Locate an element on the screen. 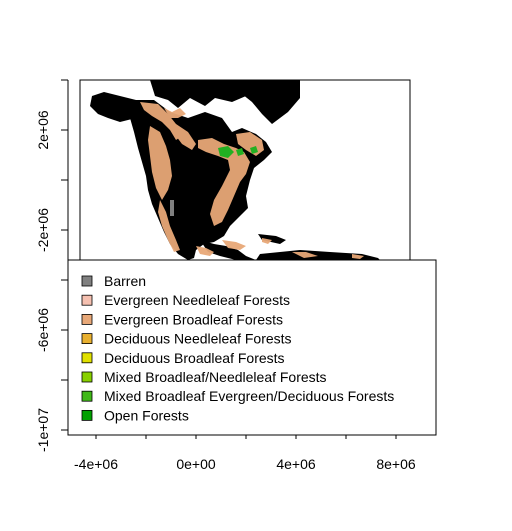 This screenshot has width=512, height=531. y-tick-label: -2e+06 is located at coordinates (43, 230).